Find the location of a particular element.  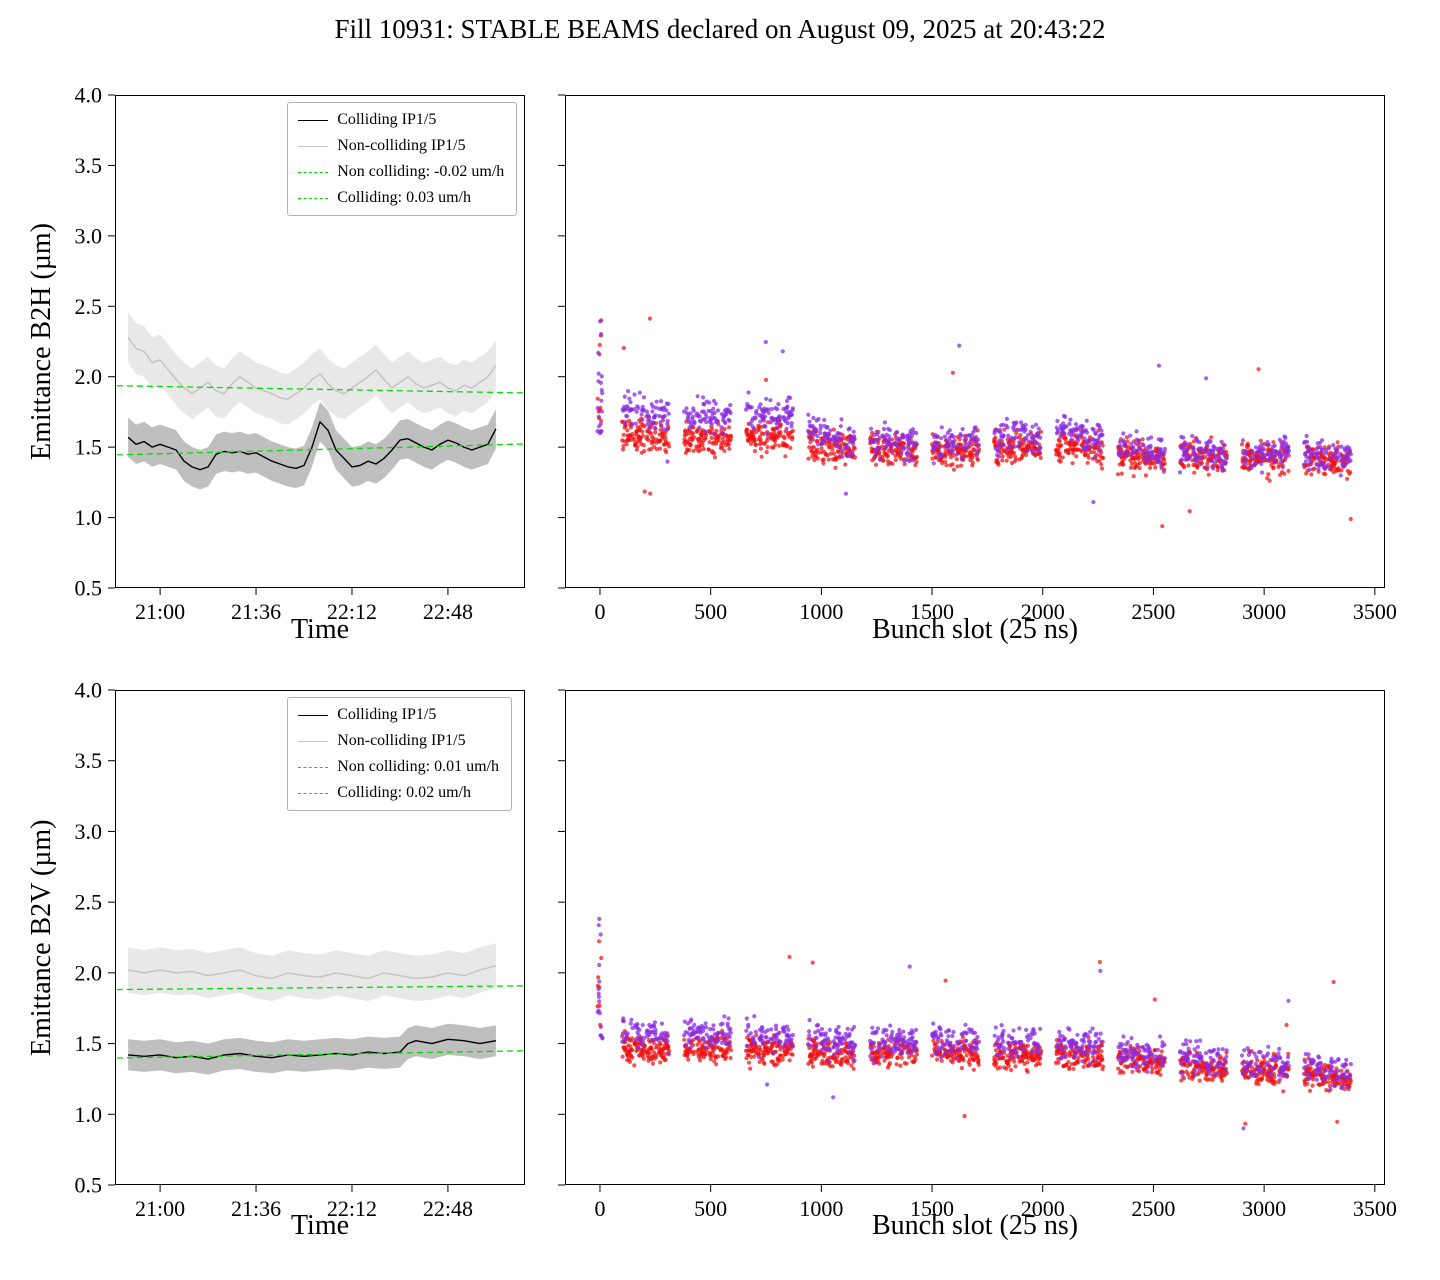

legend-item: Colliding: 0.02 um/h is located at coordinates (398, 793).